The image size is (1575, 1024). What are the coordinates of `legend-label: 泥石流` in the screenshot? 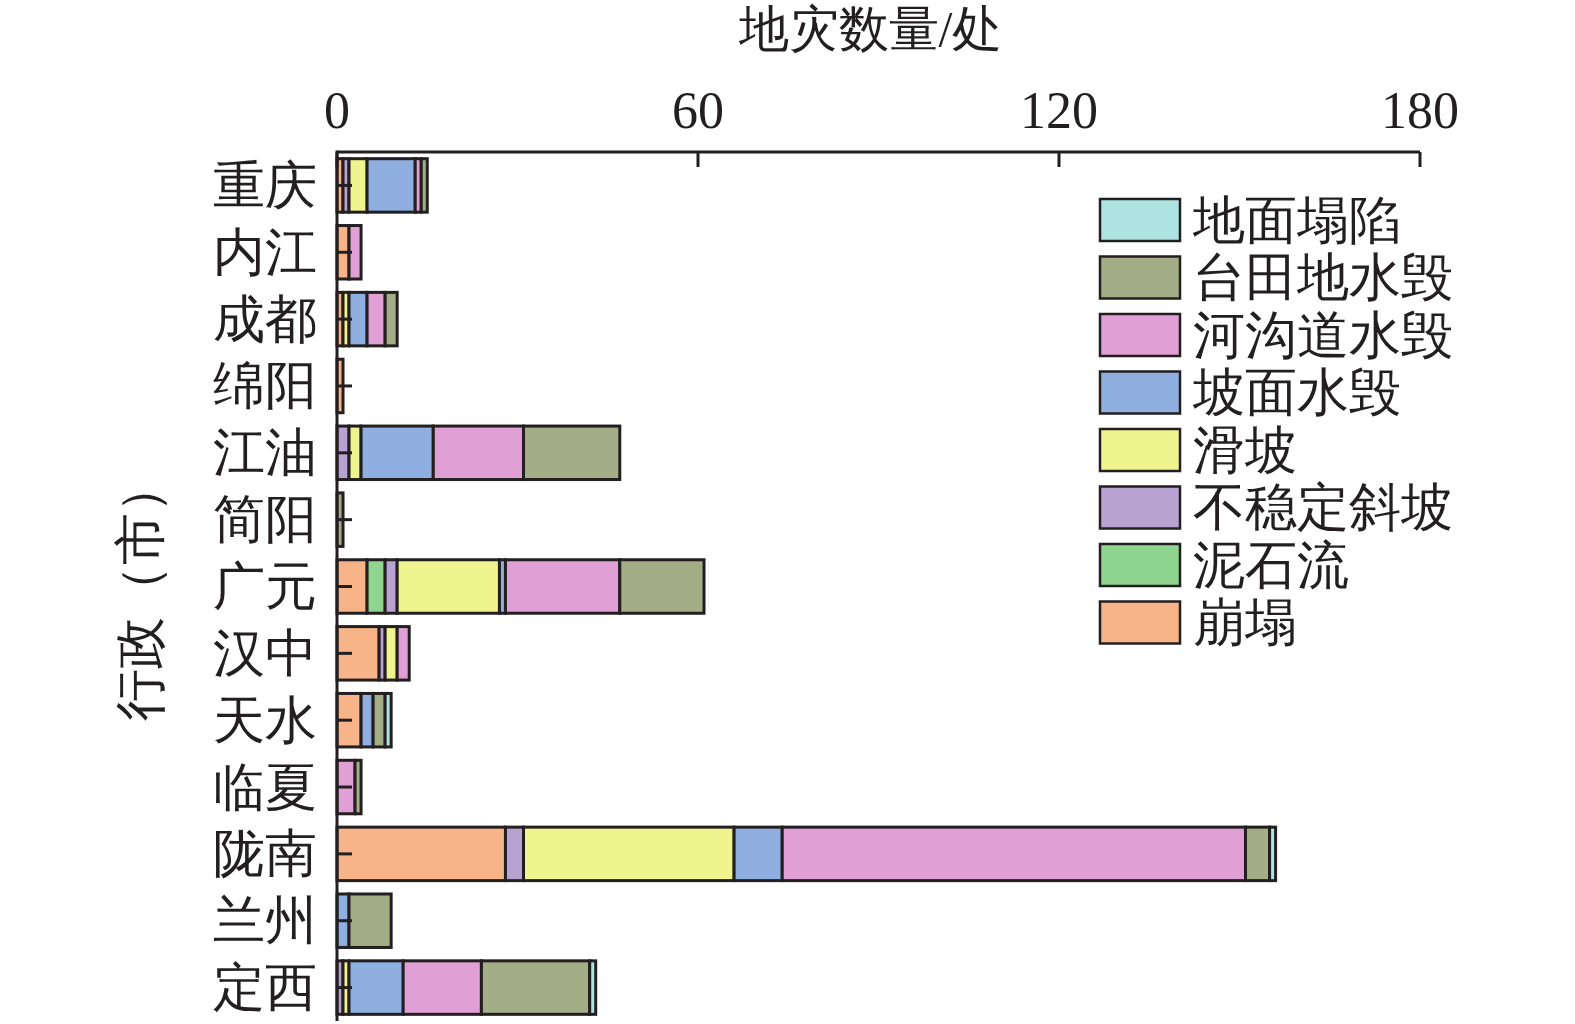 It's located at (1271, 565).